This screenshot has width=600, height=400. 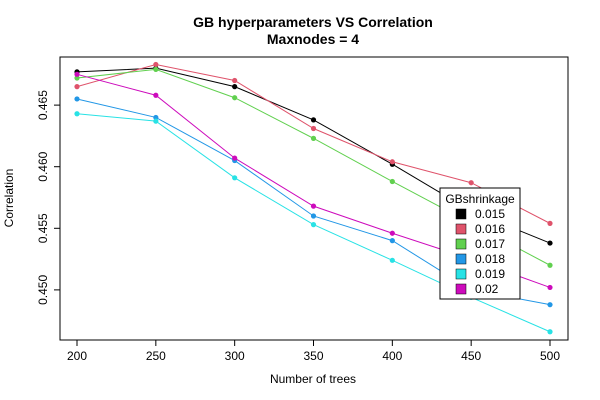 I want to click on legend-entry: 0.017, so click(x=490, y=244).